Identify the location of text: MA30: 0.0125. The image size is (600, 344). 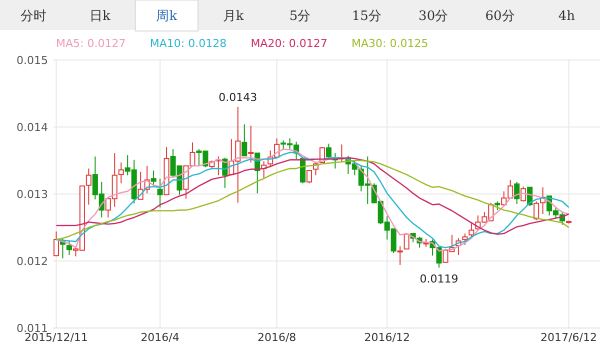
(390, 43).